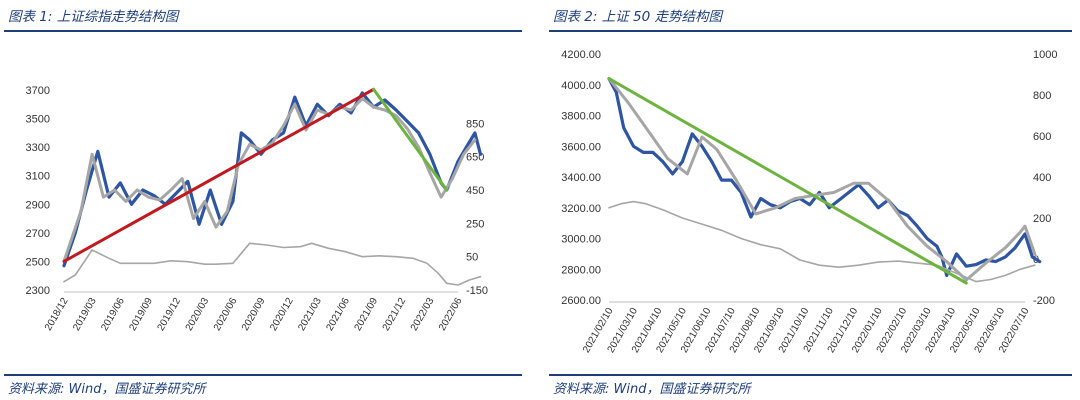 The height and width of the screenshot is (400, 1080). I want to click on y-right-tick-label: -150, so click(477, 291).